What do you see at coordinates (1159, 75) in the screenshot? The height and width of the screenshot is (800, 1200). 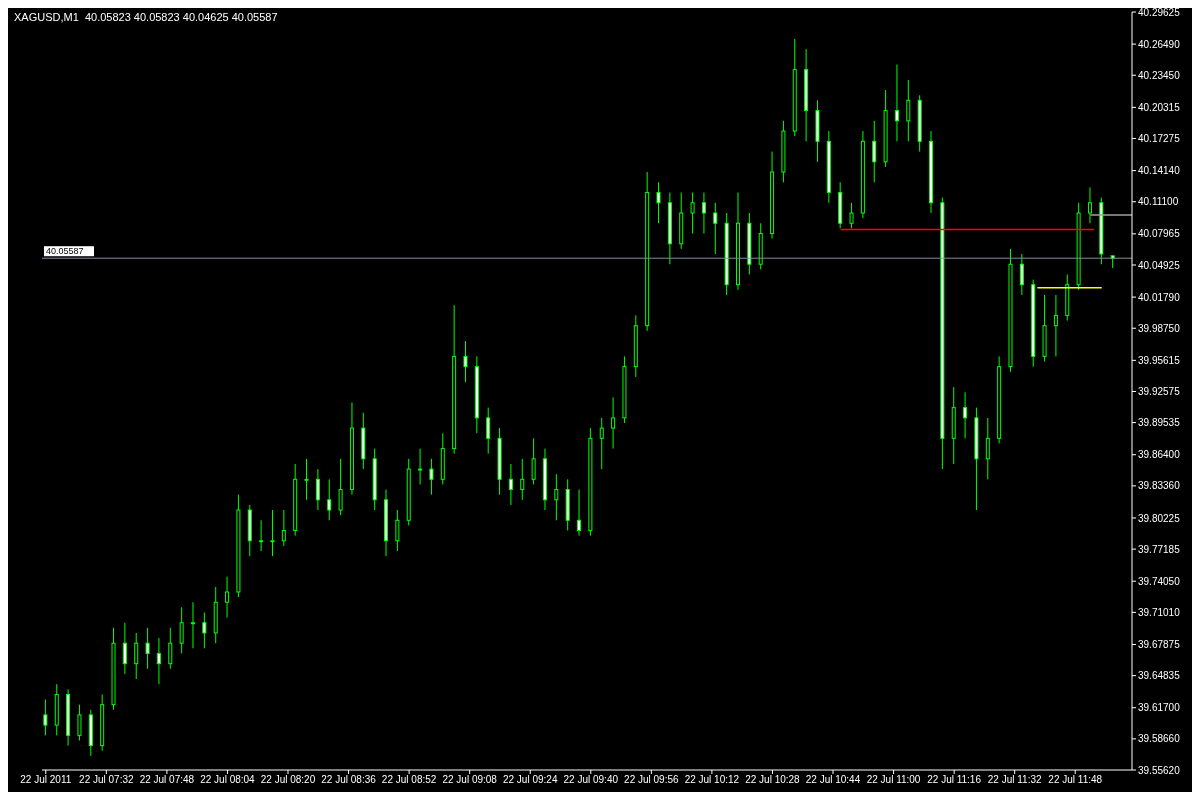 I see `y-tick-label: 40.23450` at bounding box center [1159, 75].